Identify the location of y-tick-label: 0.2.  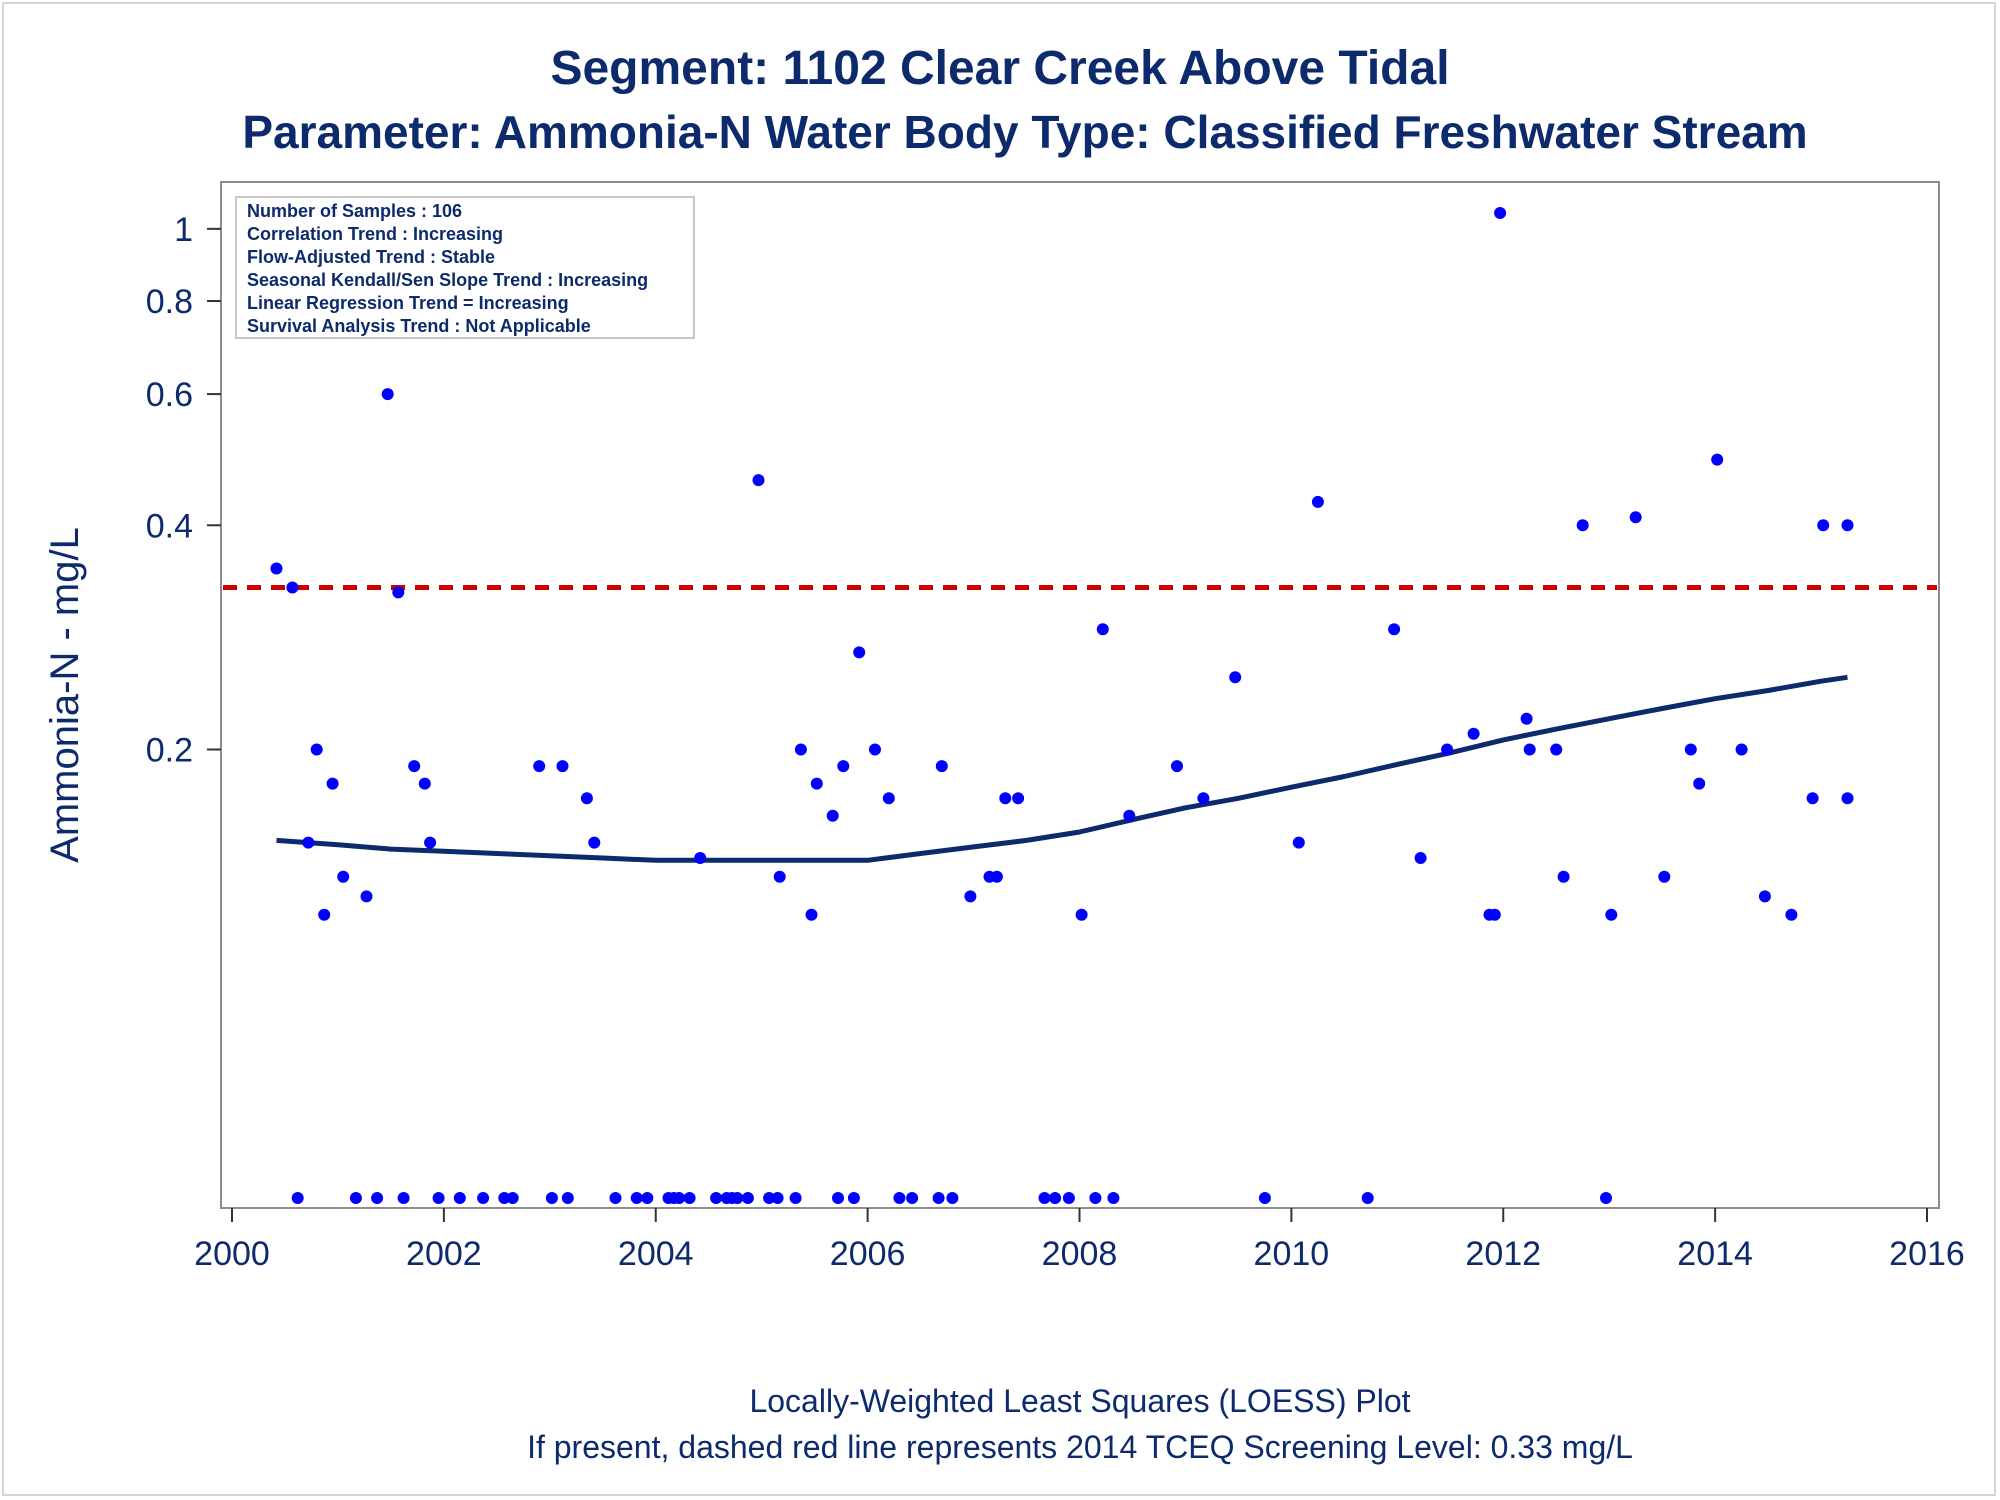
(169, 751).